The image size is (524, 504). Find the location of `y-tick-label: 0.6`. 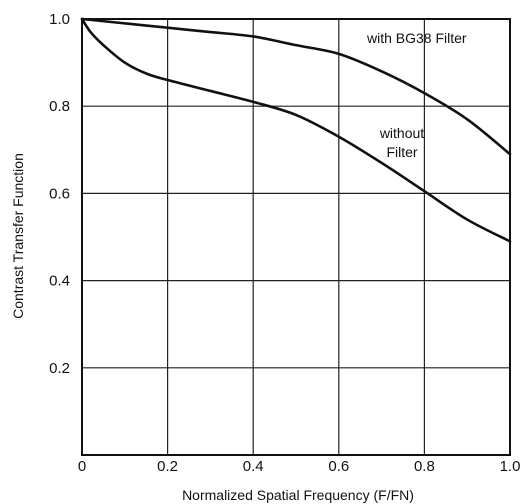

y-tick-label: 0.6 is located at coordinates (59, 193).